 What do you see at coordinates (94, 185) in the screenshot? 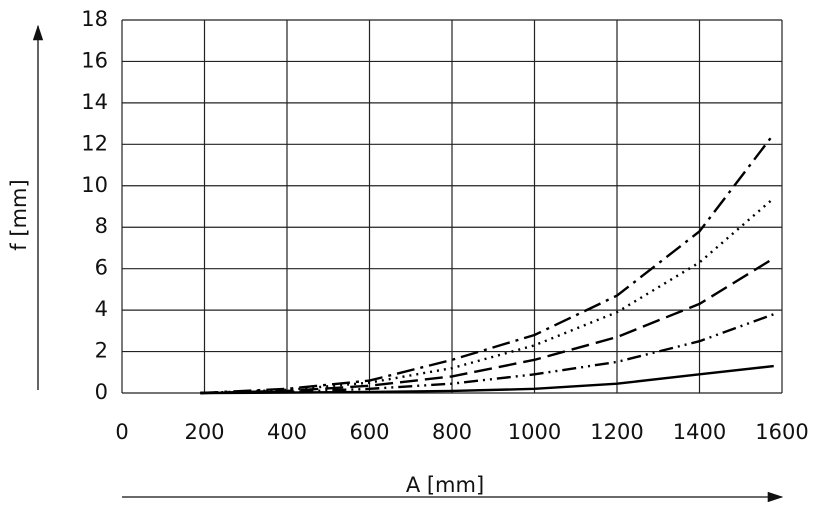
I see `y-tick-label: 10` at bounding box center [94, 185].